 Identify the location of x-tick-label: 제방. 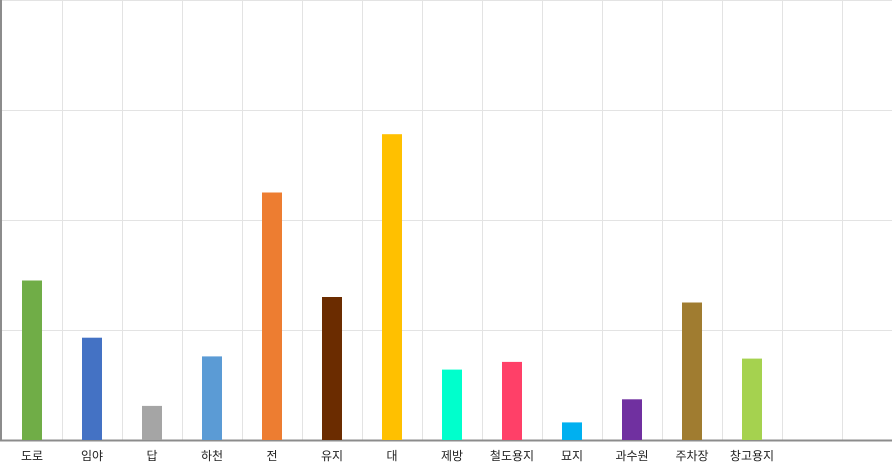
(452, 456).